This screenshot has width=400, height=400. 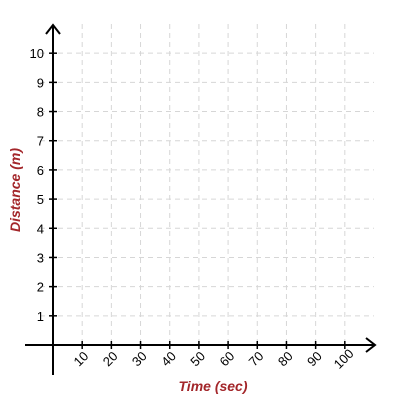 What do you see at coordinates (53, 29) in the screenshot?
I see `y-axis-arrow` at bounding box center [53, 29].